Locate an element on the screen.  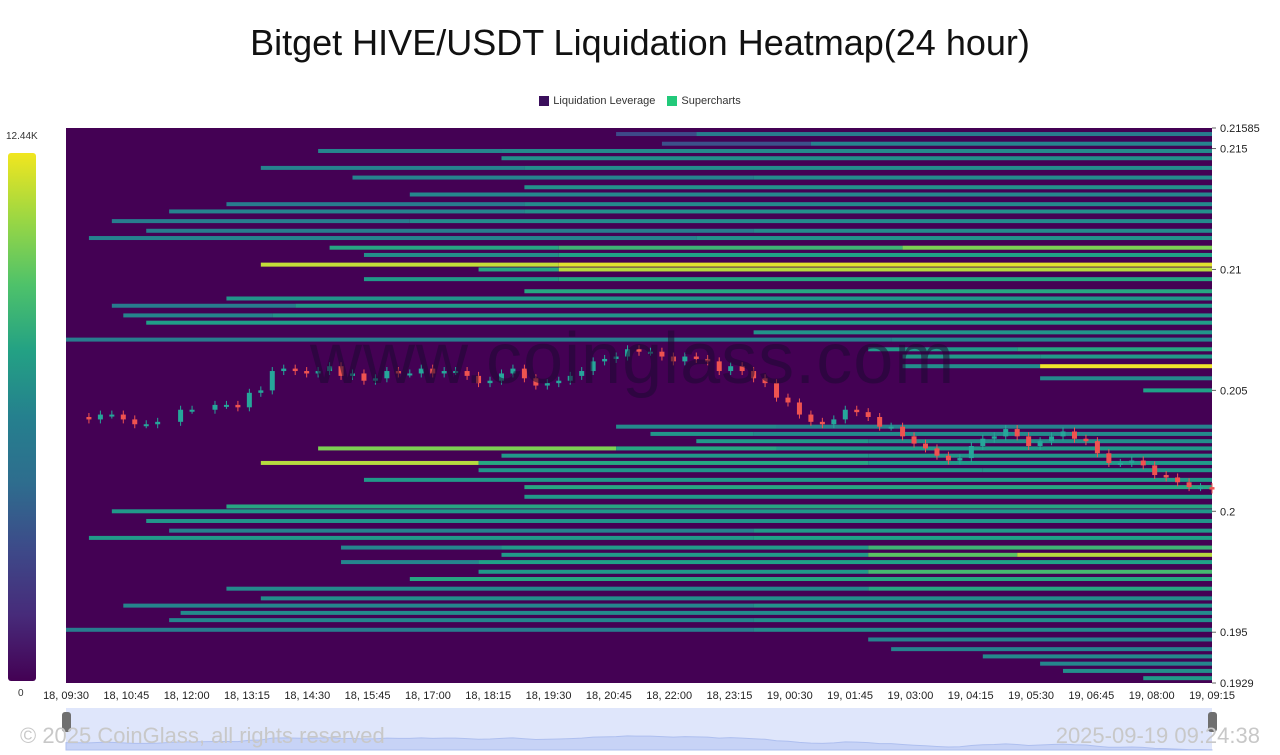
y-tick-label: 0.21 is located at coordinates (1230, 270).